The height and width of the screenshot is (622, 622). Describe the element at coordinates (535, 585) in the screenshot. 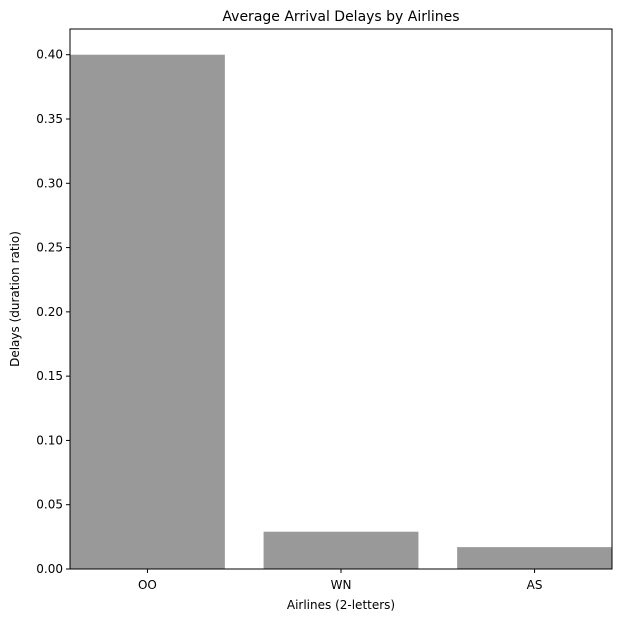

I see `x-tick-label-as: AS` at that location.